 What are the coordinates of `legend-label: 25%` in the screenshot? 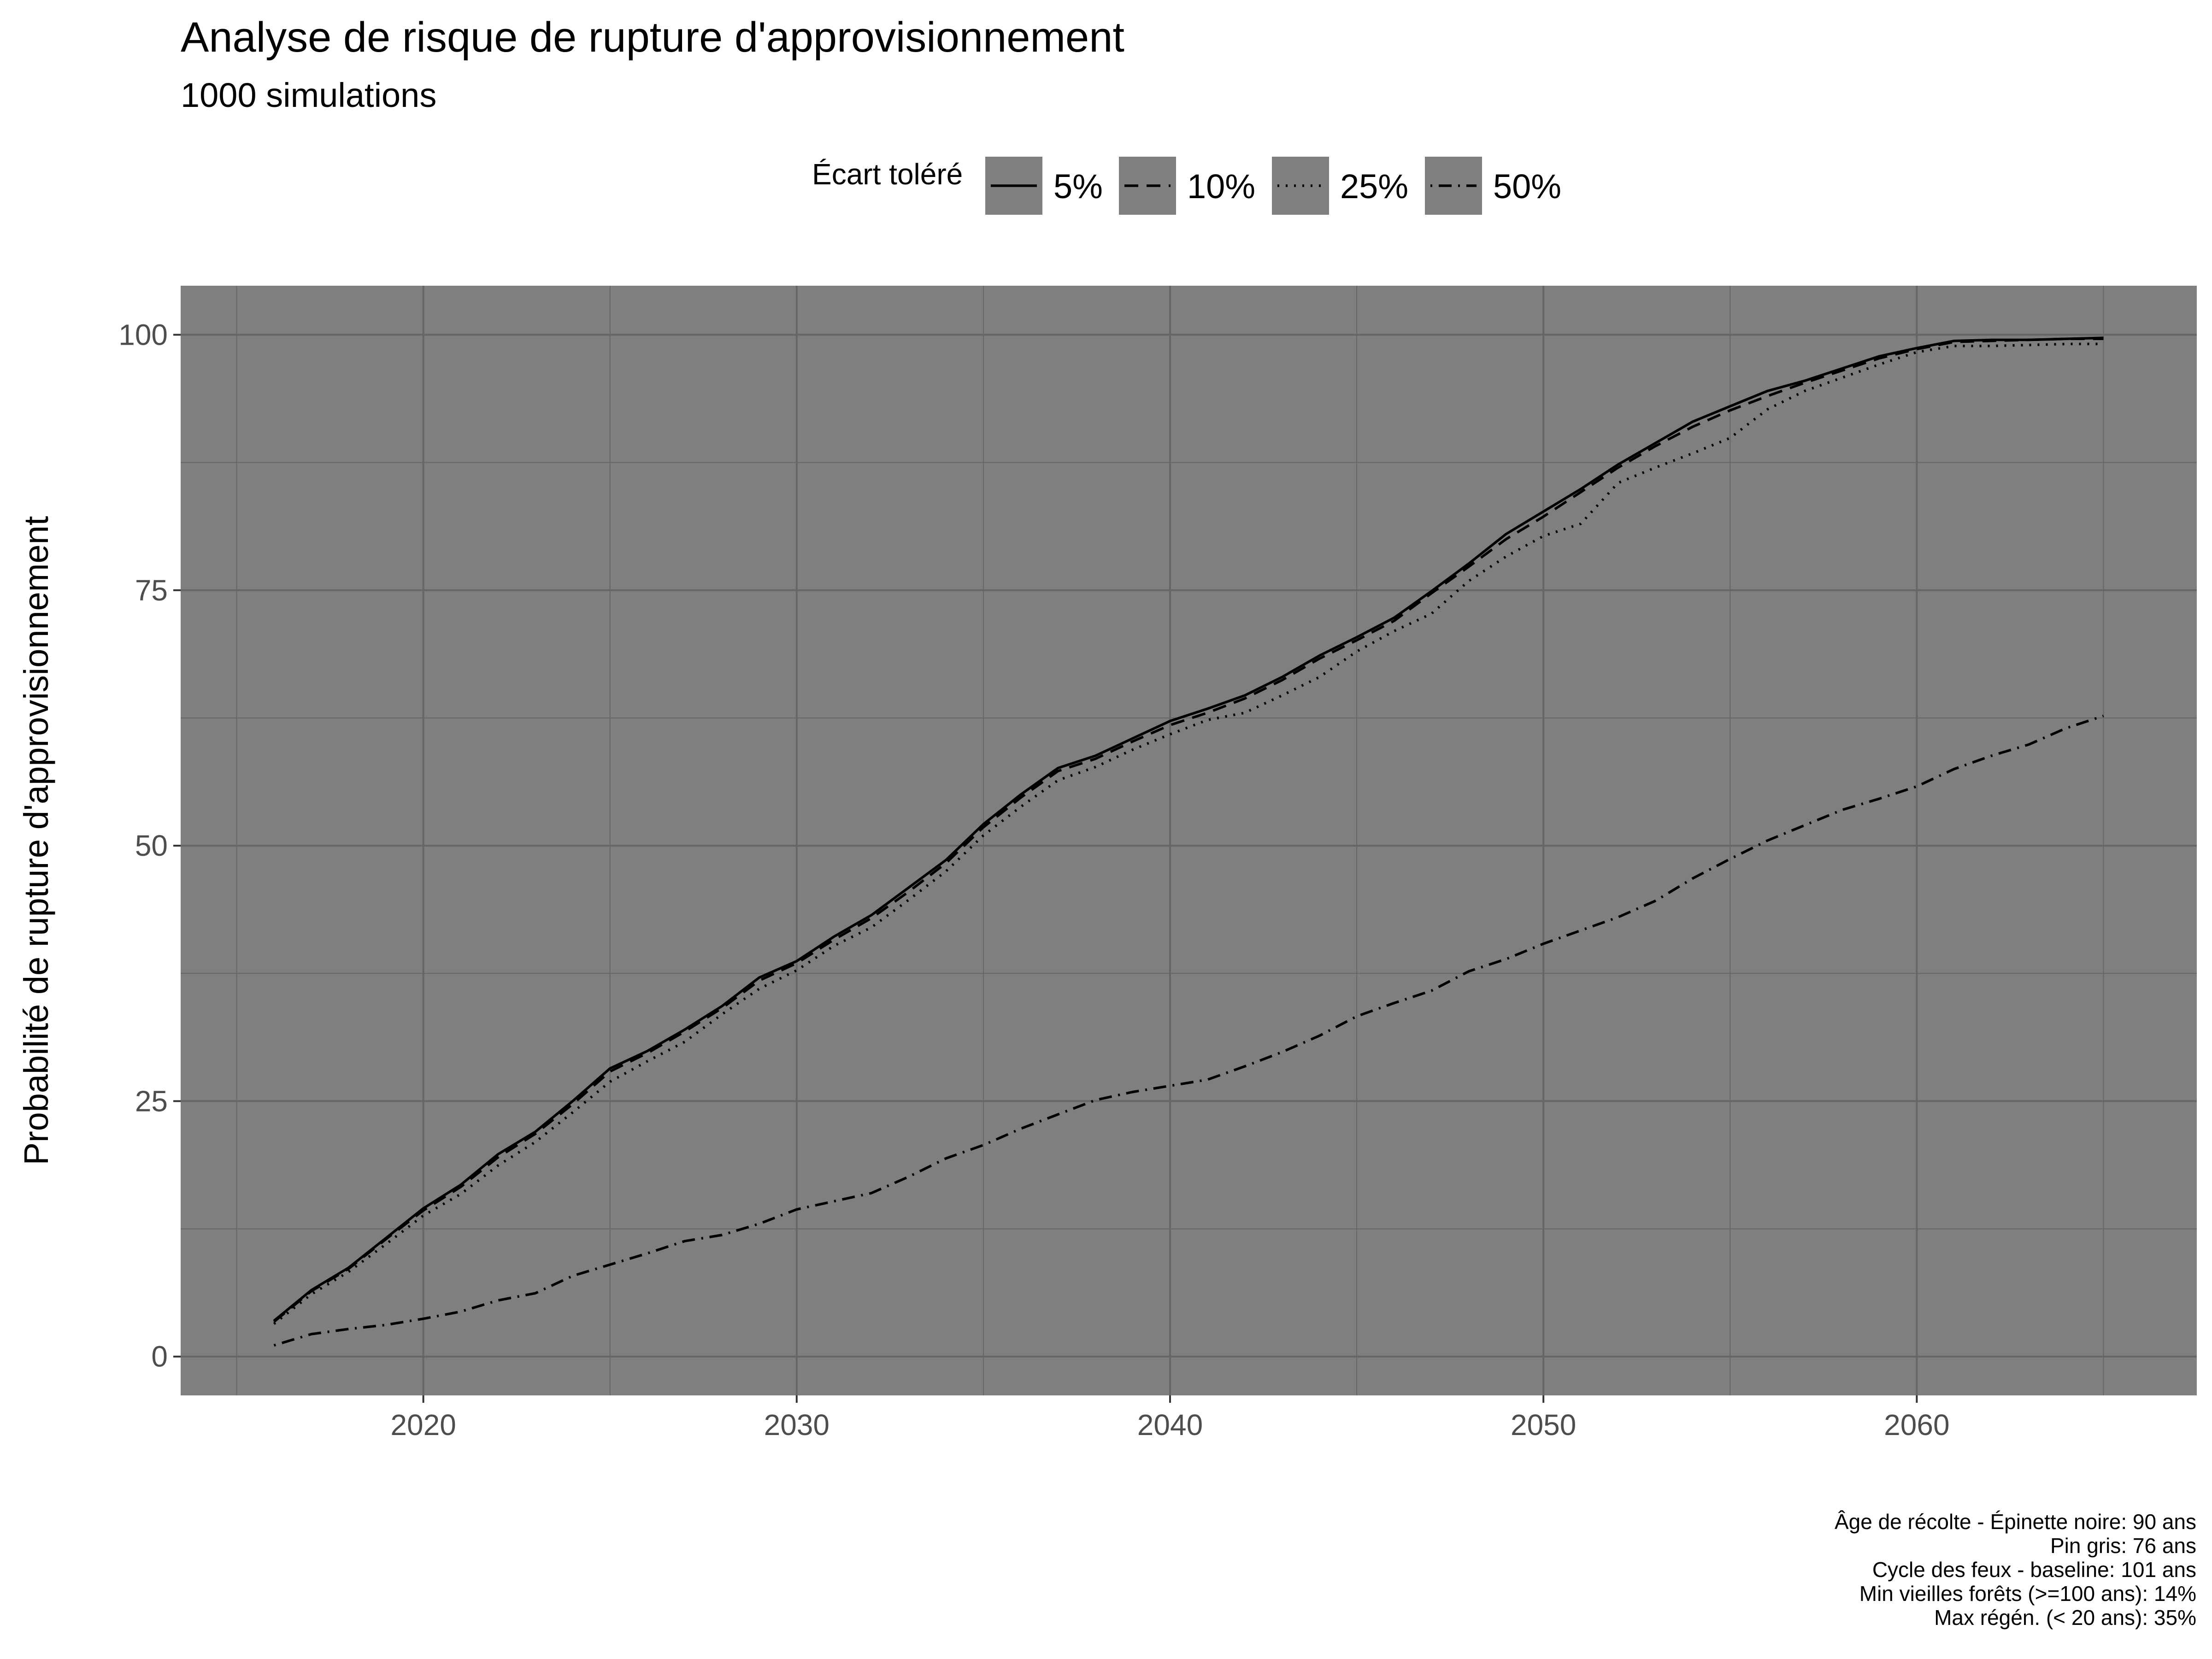 It's located at (1374, 186).